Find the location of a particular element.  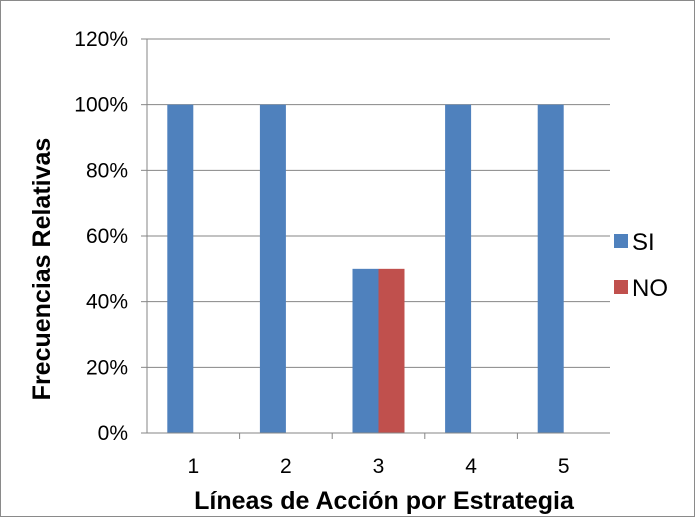

y-tick-label: 40% is located at coordinates (107, 302).